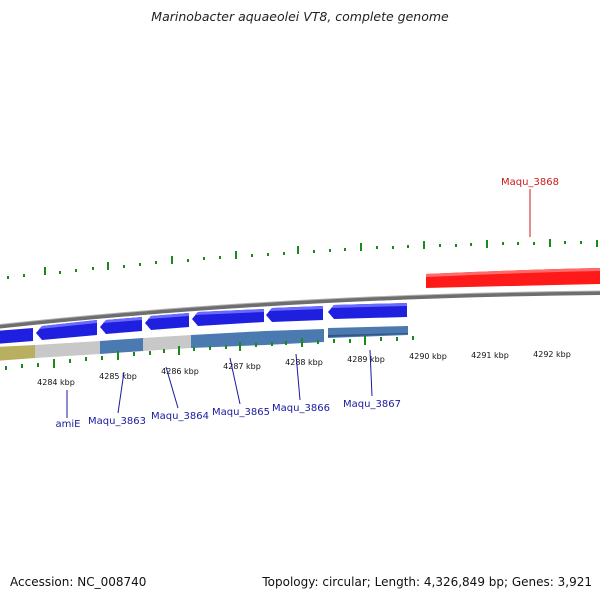 Image resolution: width=600 pixels, height=600 pixels. I want to click on scale-label-4292: 4292 kbp, so click(552, 354).